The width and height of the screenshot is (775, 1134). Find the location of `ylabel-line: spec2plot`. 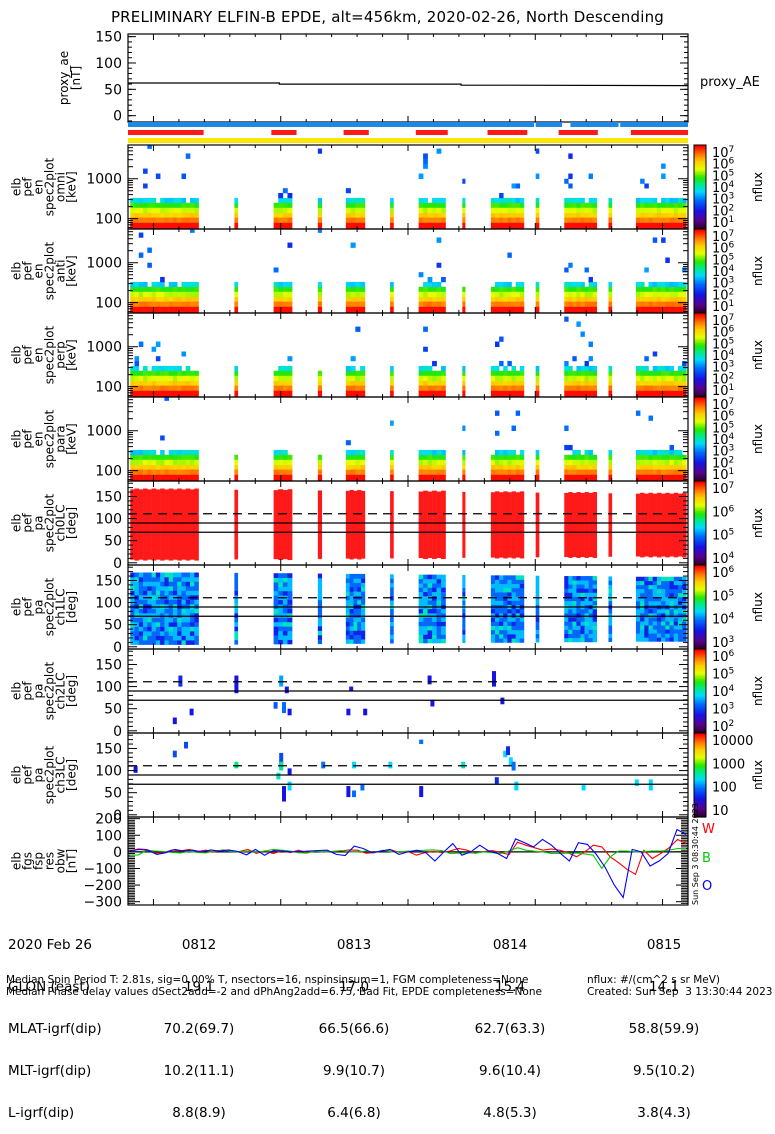

ylabel-line: spec2plot is located at coordinates (50, 354).